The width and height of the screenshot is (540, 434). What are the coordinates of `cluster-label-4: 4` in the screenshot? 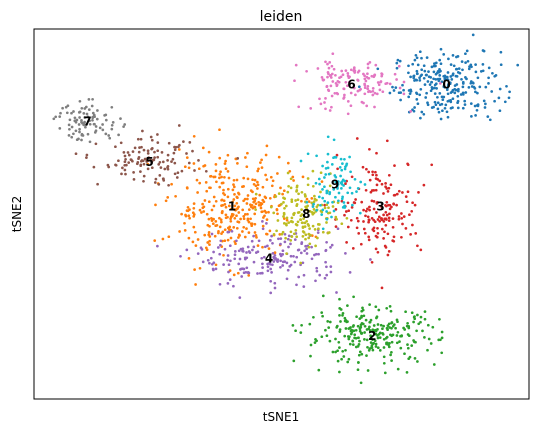 It's located at (269, 258).